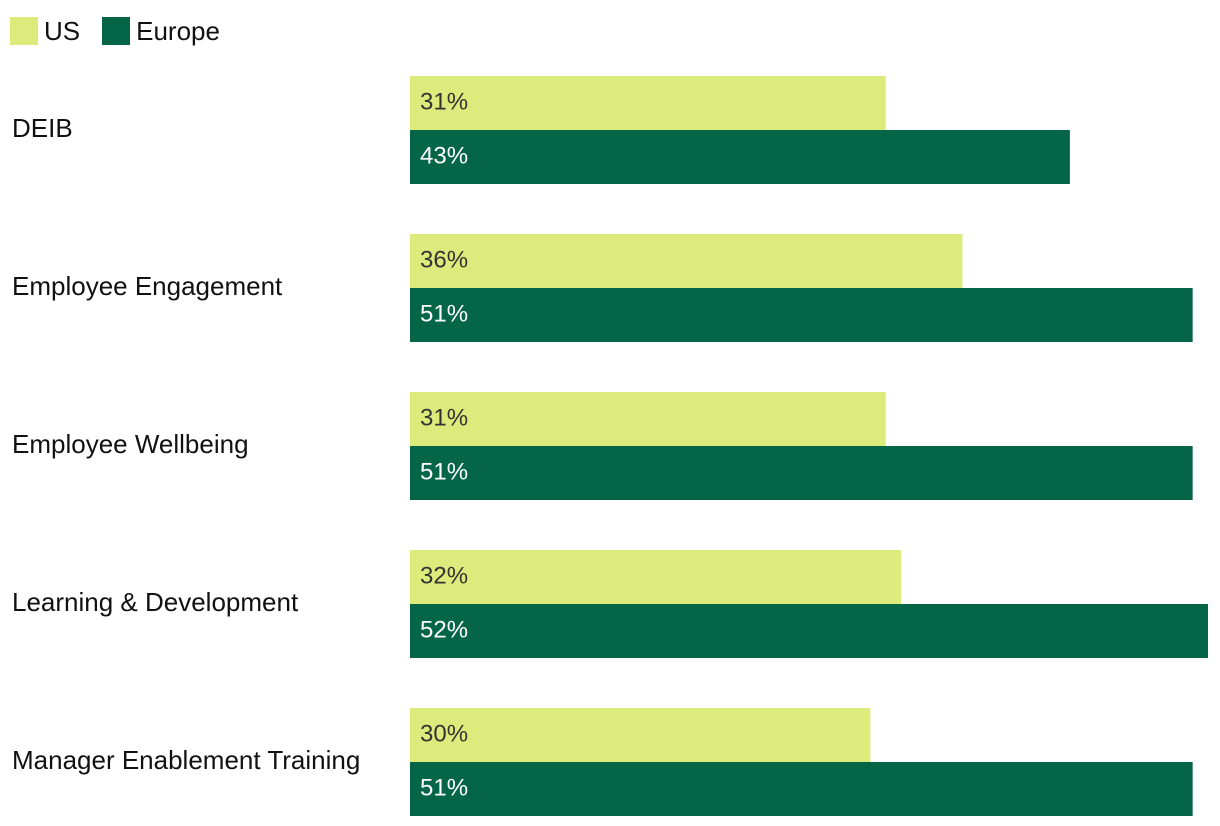  I want to click on bar-us-employee-engagement, so click(686, 261).